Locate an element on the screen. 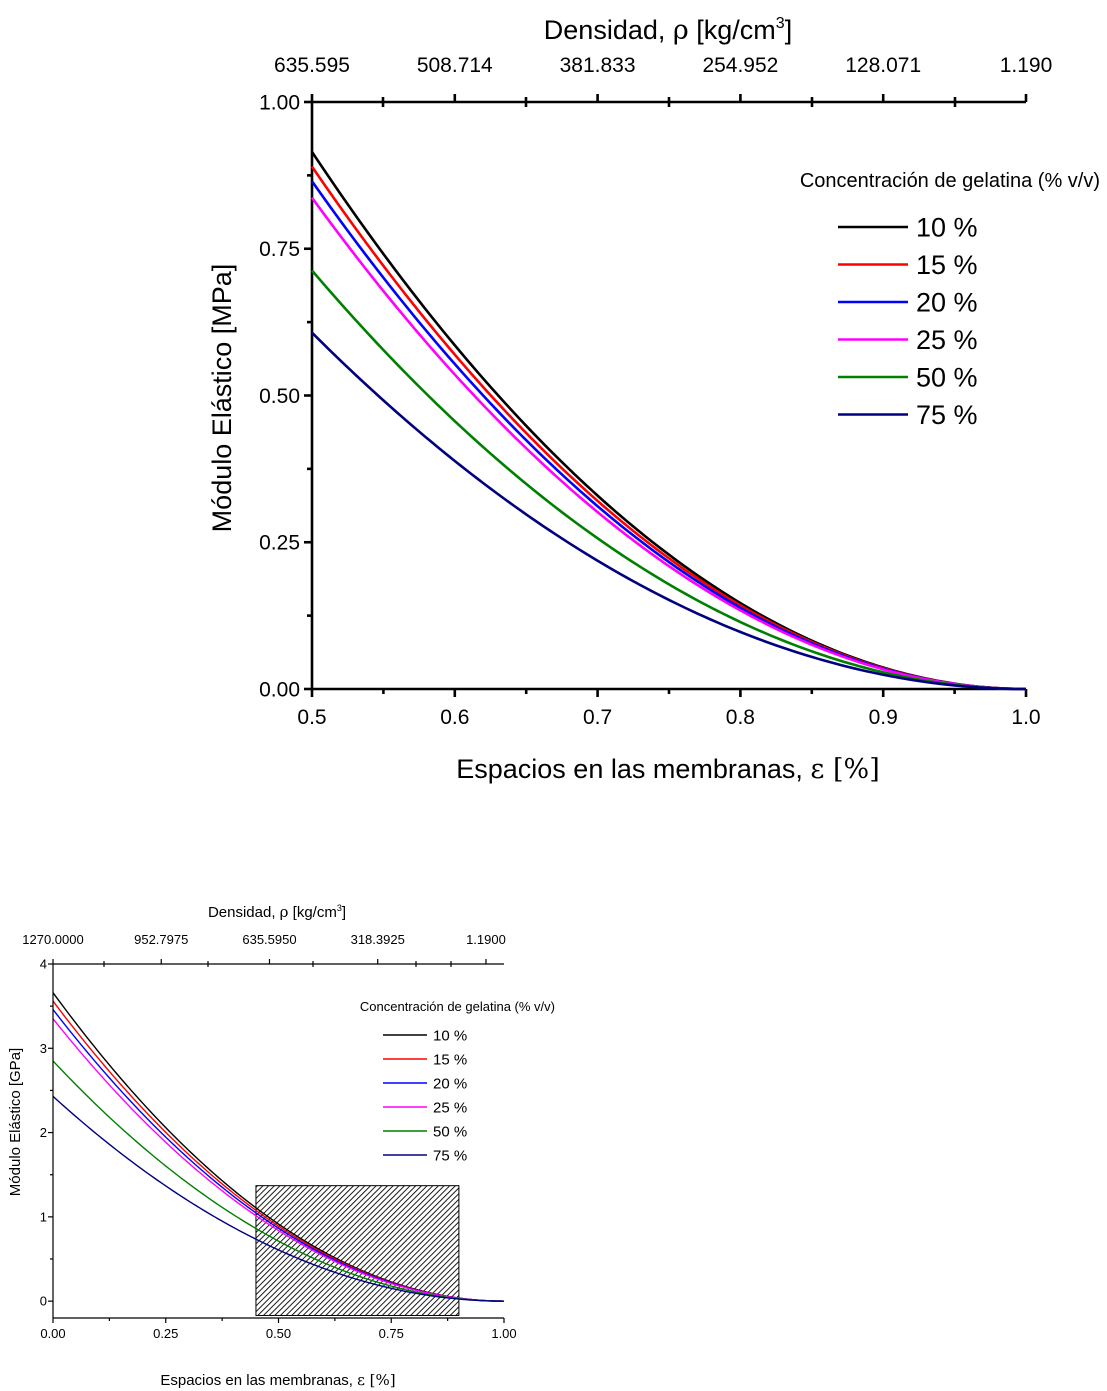 This screenshot has height=1391, width=1107. top-axis-tick-labels: 1270.0000 952.7975 635.5950 318.3925 1.1900 is located at coordinates (264, 939).